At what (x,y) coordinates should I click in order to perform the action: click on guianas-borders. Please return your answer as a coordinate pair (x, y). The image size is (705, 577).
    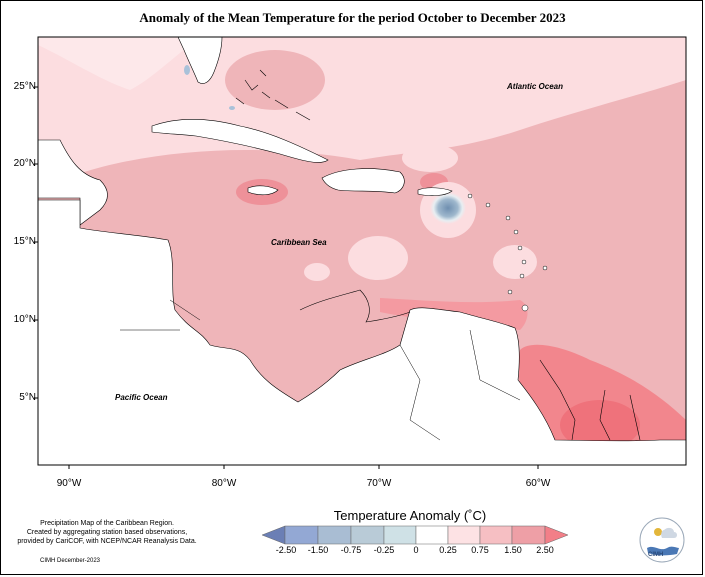
    Looking at the image, I should click on (590, 400).